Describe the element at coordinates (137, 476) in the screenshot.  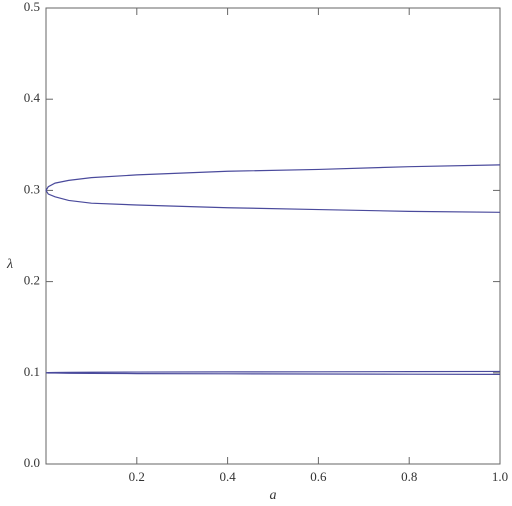
I see `x-tick-label: 0.2` at that location.